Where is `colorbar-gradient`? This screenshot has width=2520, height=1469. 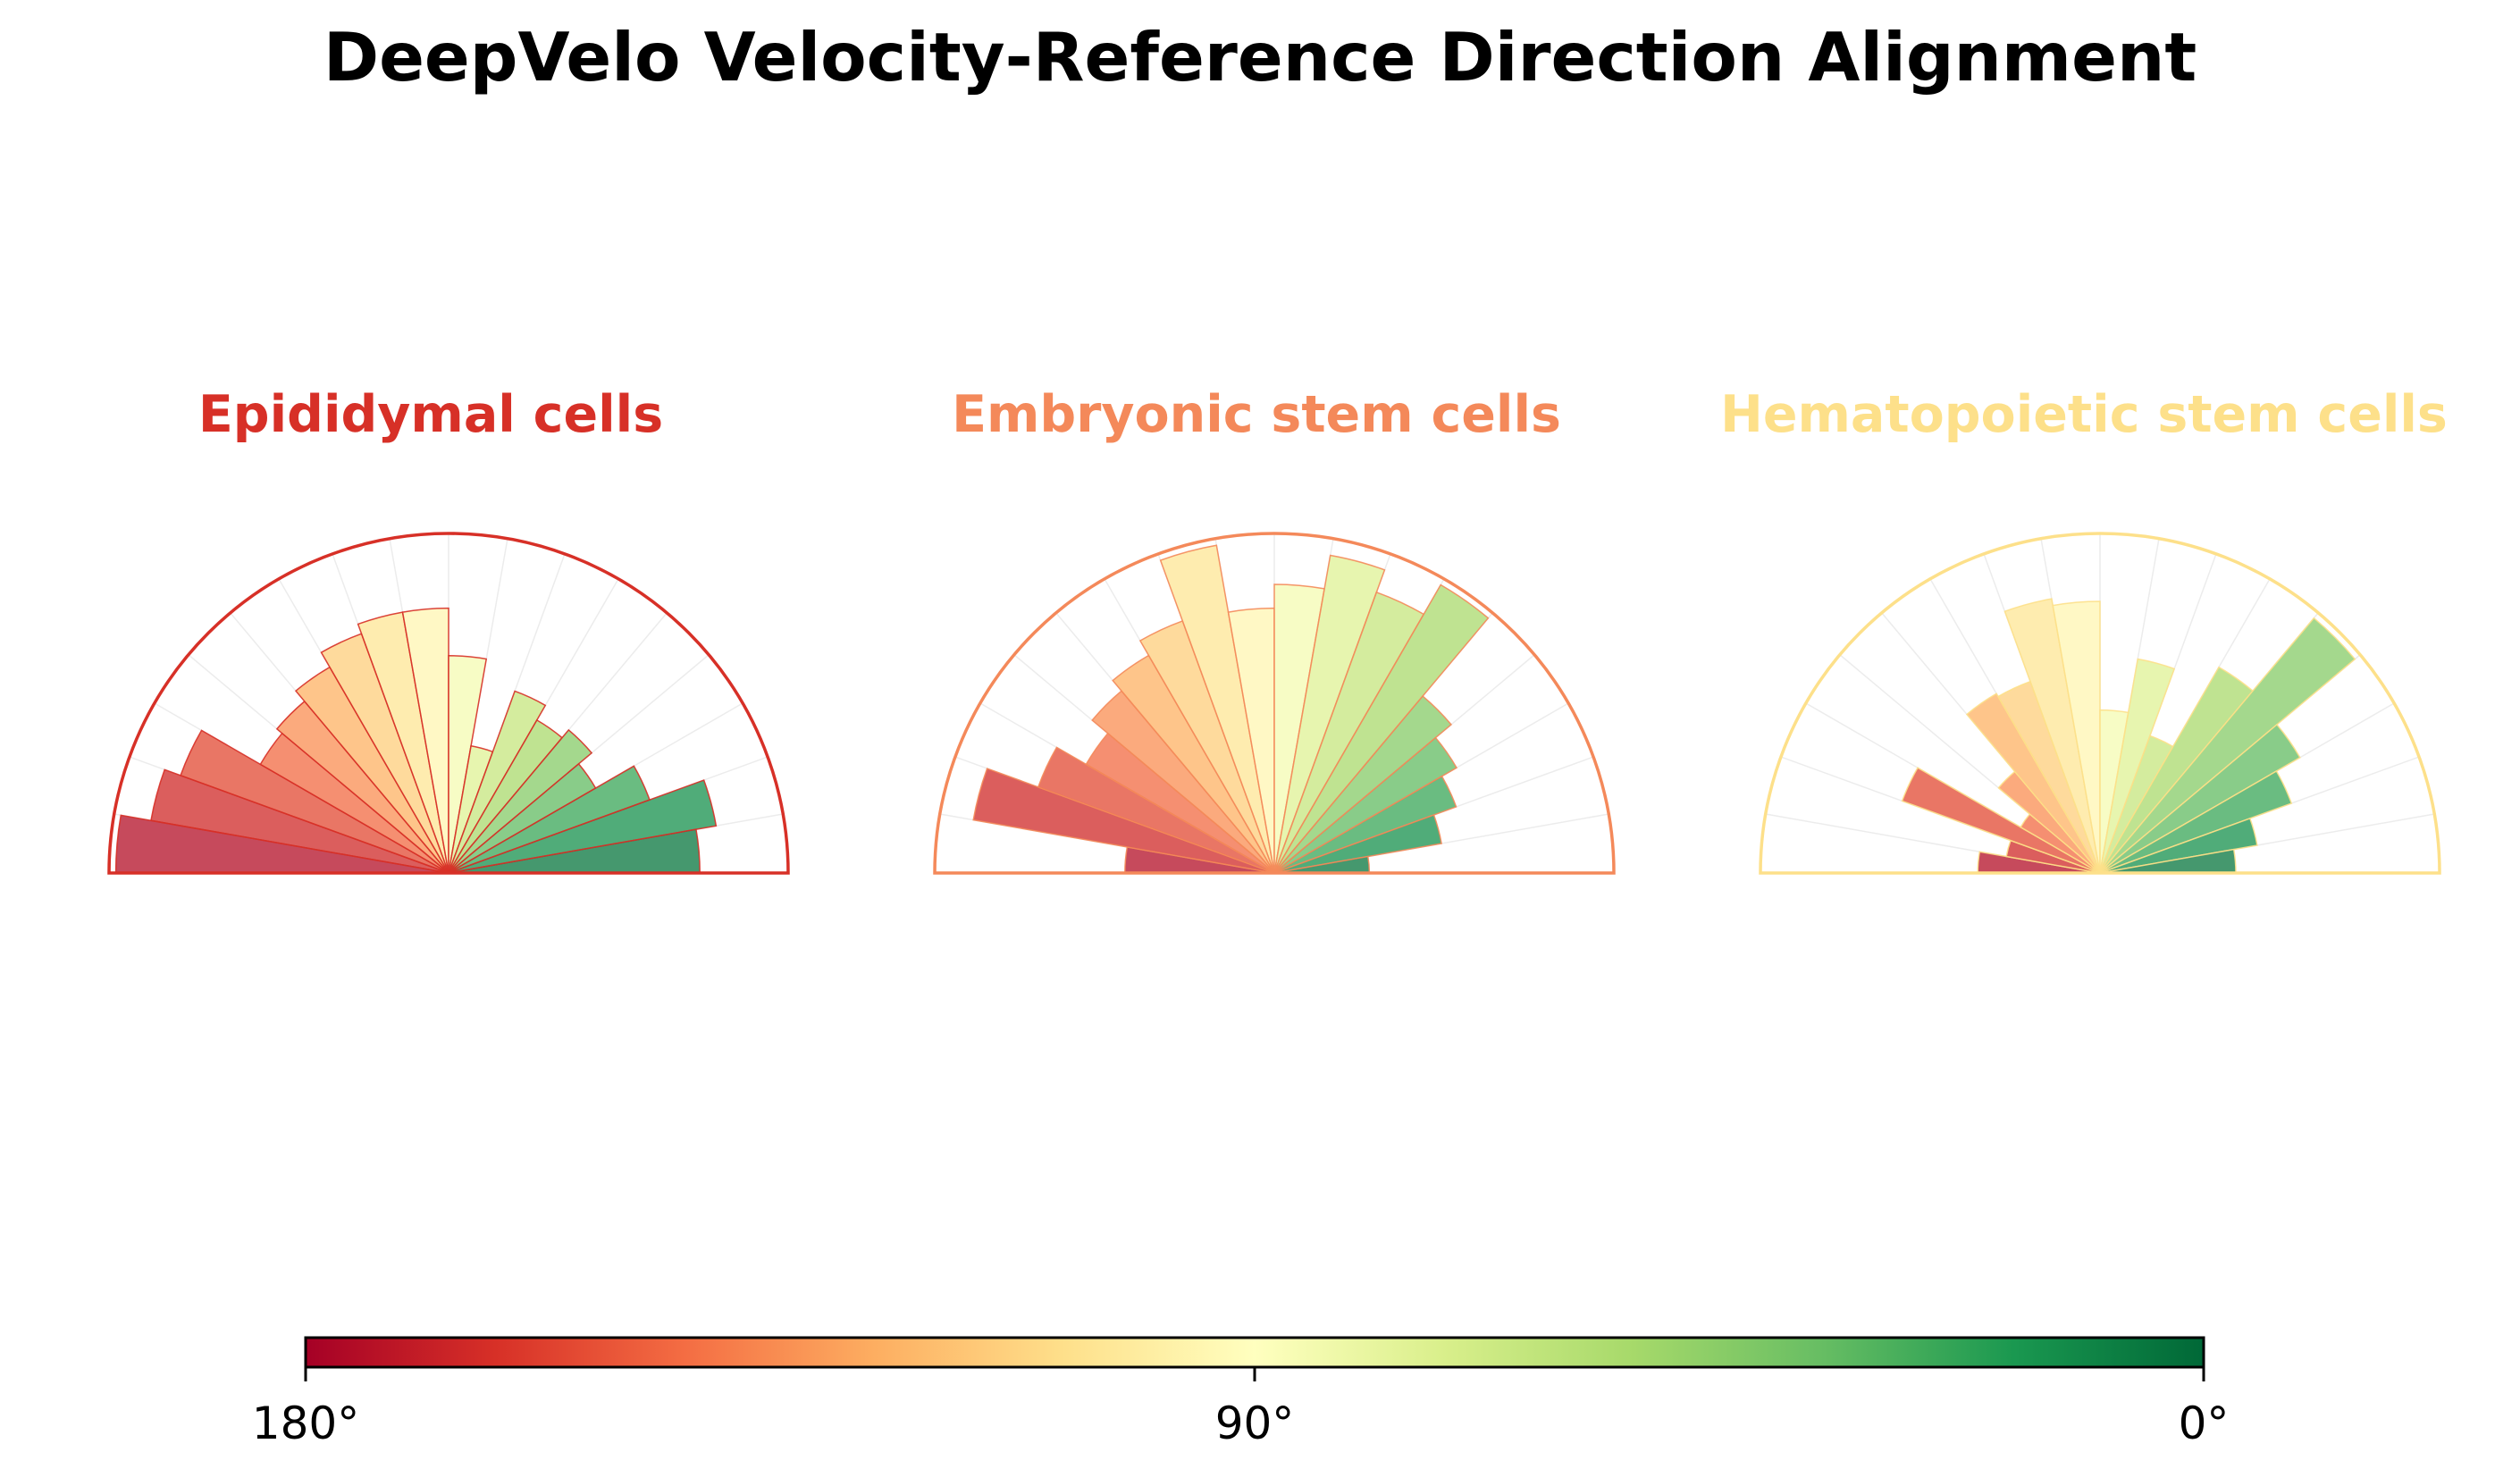
colorbar-gradient is located at coordinates (1254, 1352).